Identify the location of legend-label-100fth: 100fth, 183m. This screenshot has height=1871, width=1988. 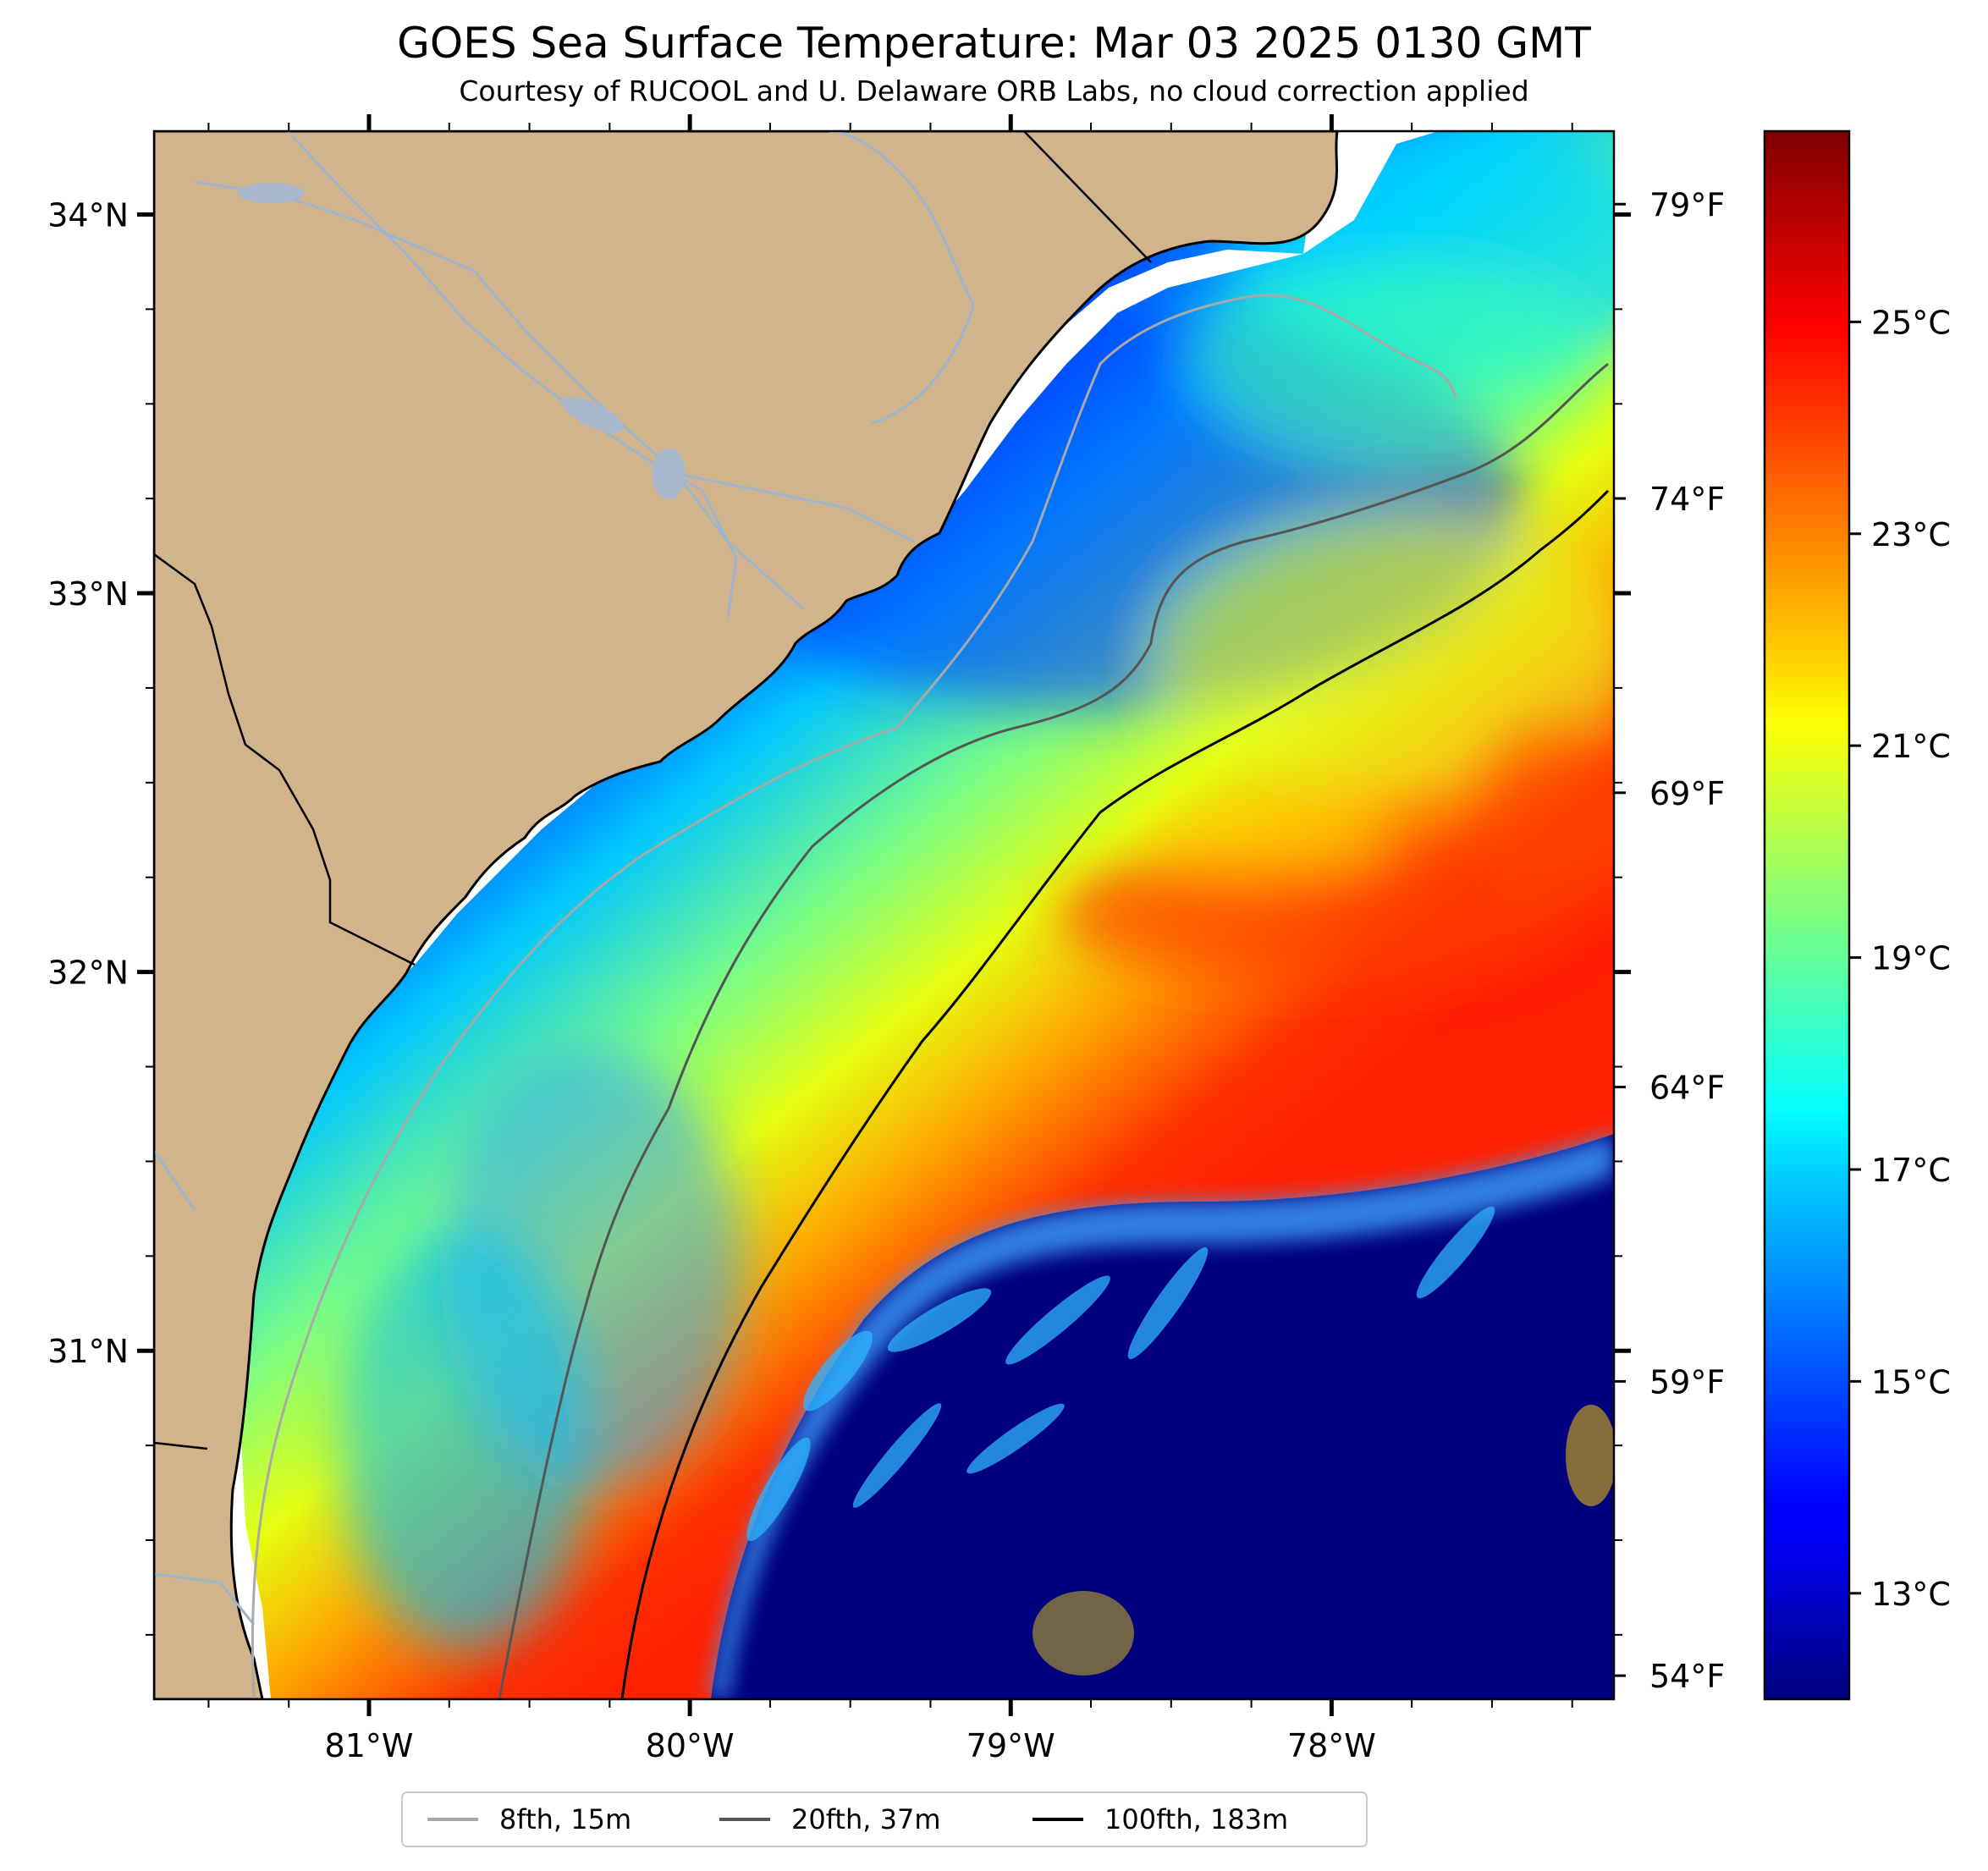
(1196, 1819).